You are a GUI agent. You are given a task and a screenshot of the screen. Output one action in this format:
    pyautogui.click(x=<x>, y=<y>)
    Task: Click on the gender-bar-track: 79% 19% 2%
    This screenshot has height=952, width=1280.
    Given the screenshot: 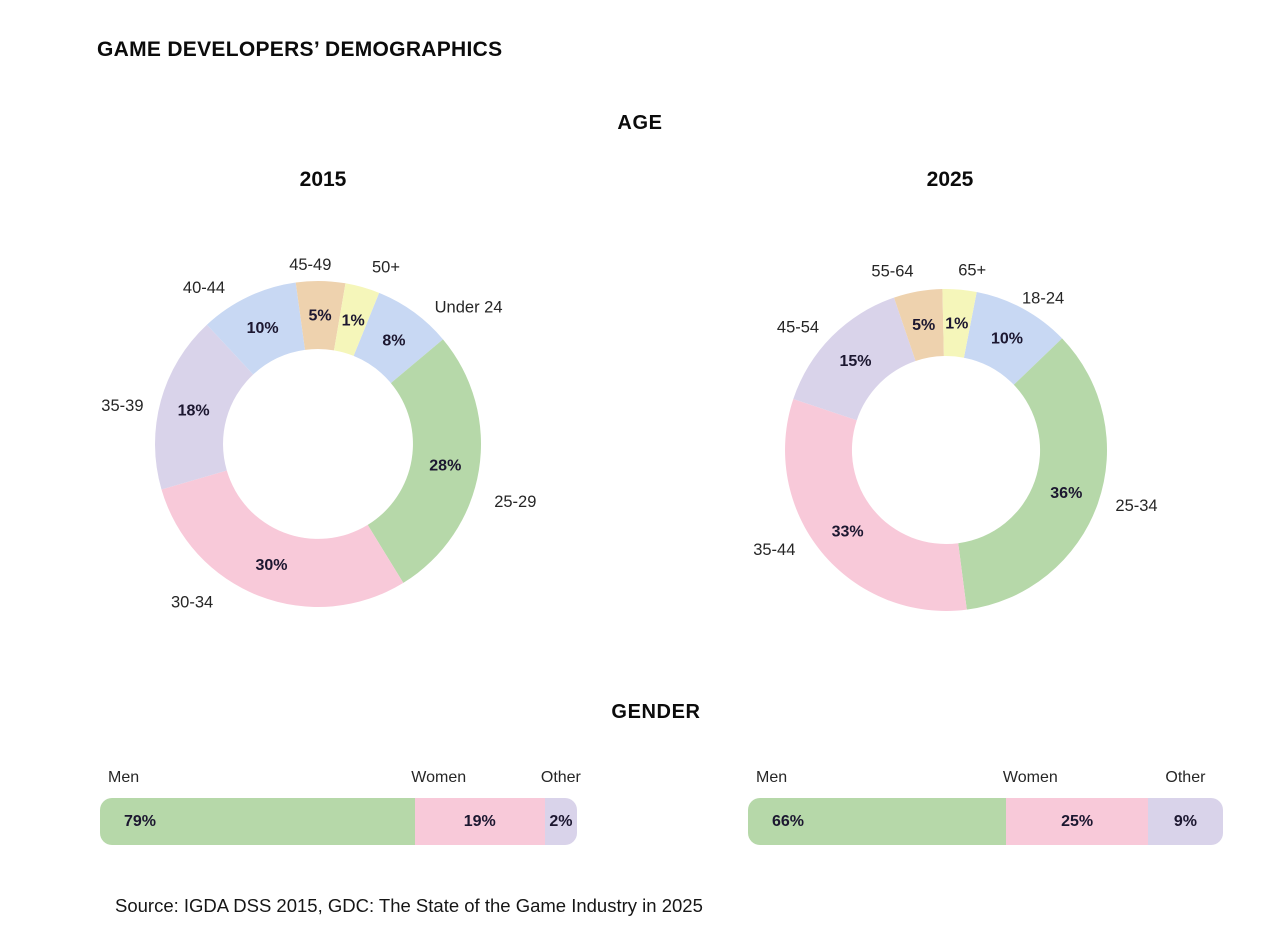 What is the action you would take?
    pyautogui.click(x=338, y=821)
    